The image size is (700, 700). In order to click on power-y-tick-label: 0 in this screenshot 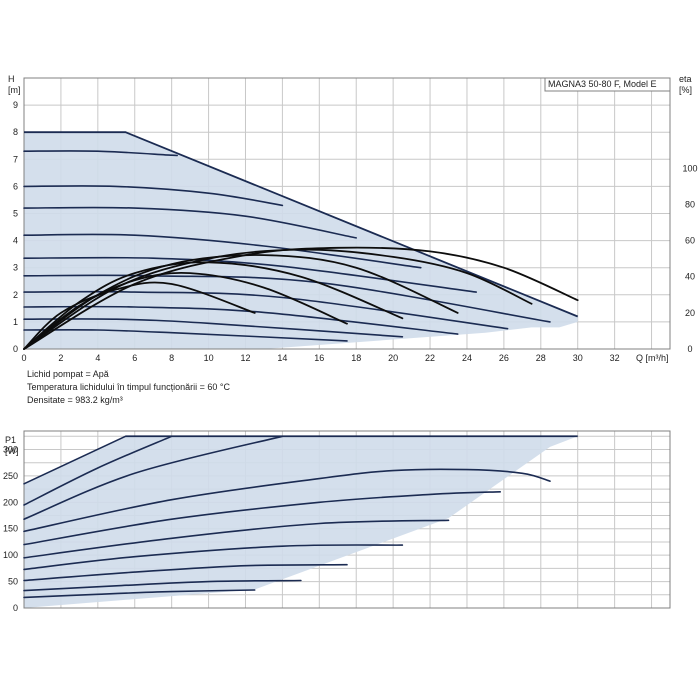, I will do `click(15, 608)`.